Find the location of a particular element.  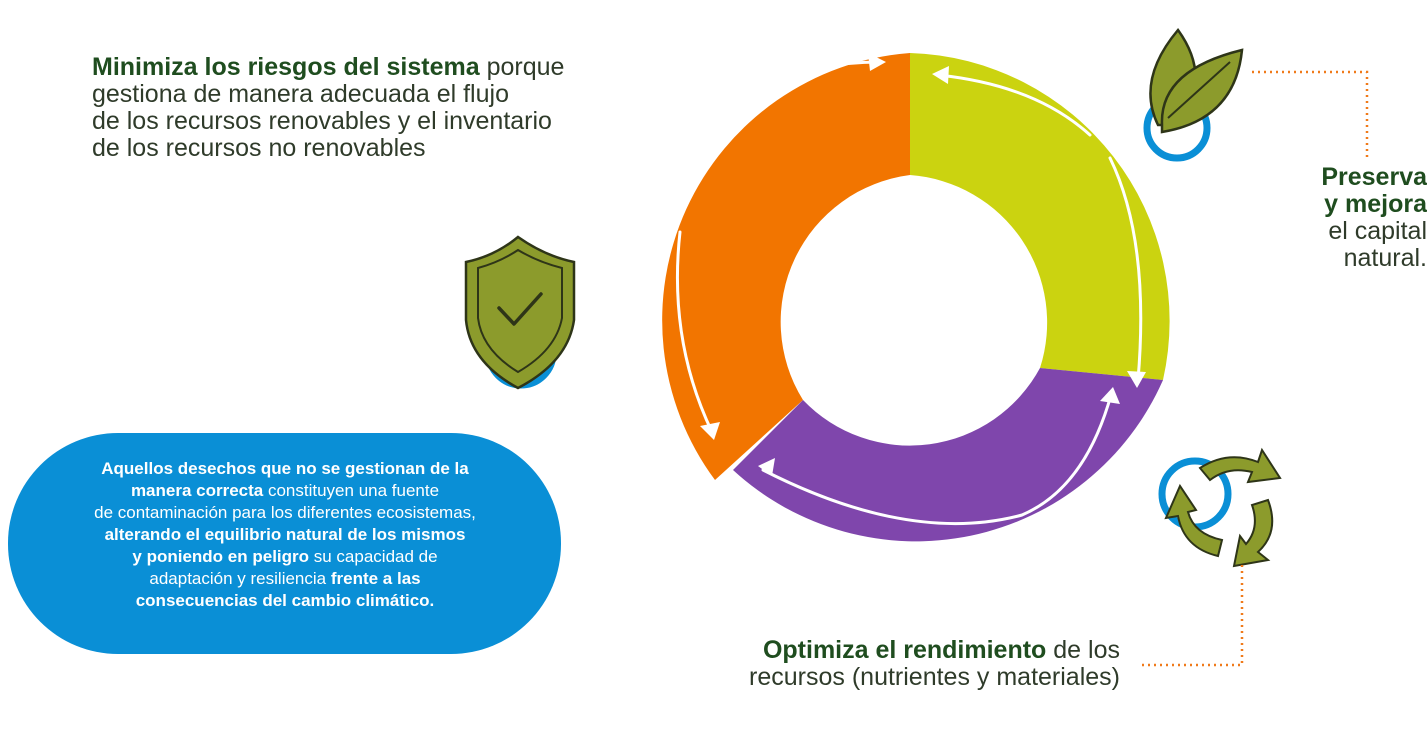

leaf-icon is located at coordinates (1193, 94).